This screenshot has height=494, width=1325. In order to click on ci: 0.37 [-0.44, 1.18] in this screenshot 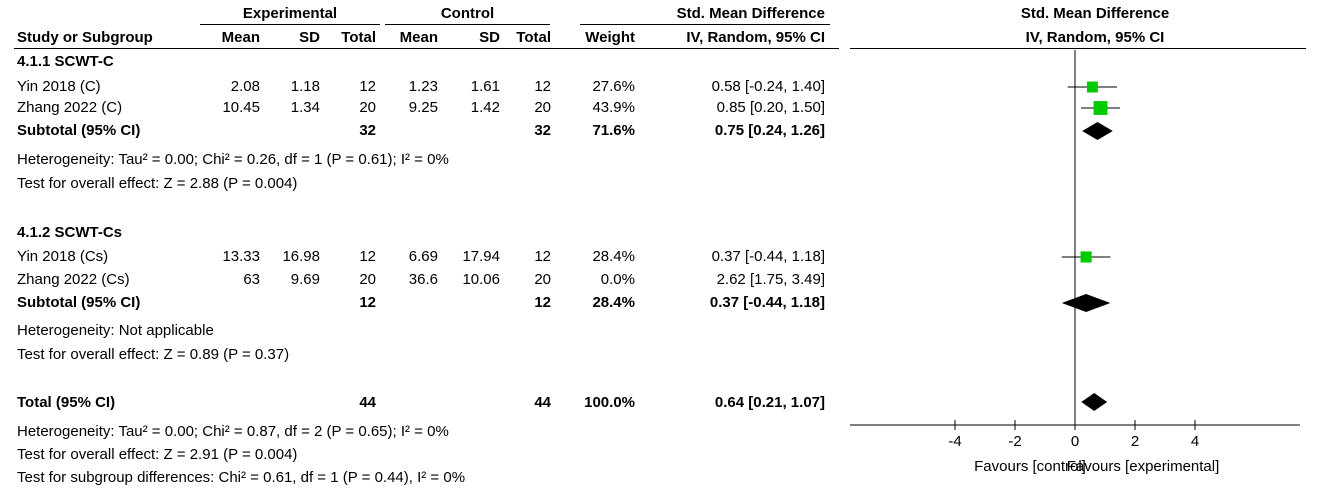, I will do `click(768, 256)`.